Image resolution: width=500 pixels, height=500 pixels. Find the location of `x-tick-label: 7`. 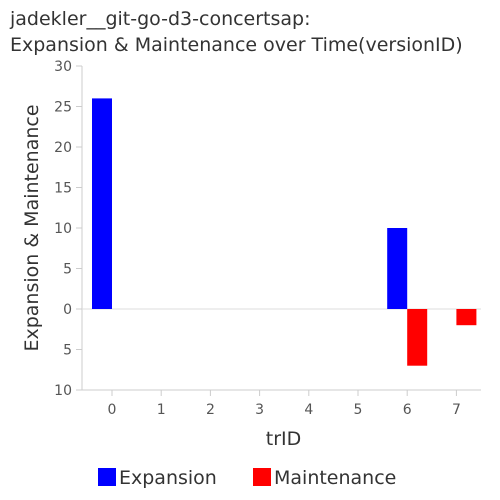

x-tick-label: 7 is located at coordinates (456, 410).